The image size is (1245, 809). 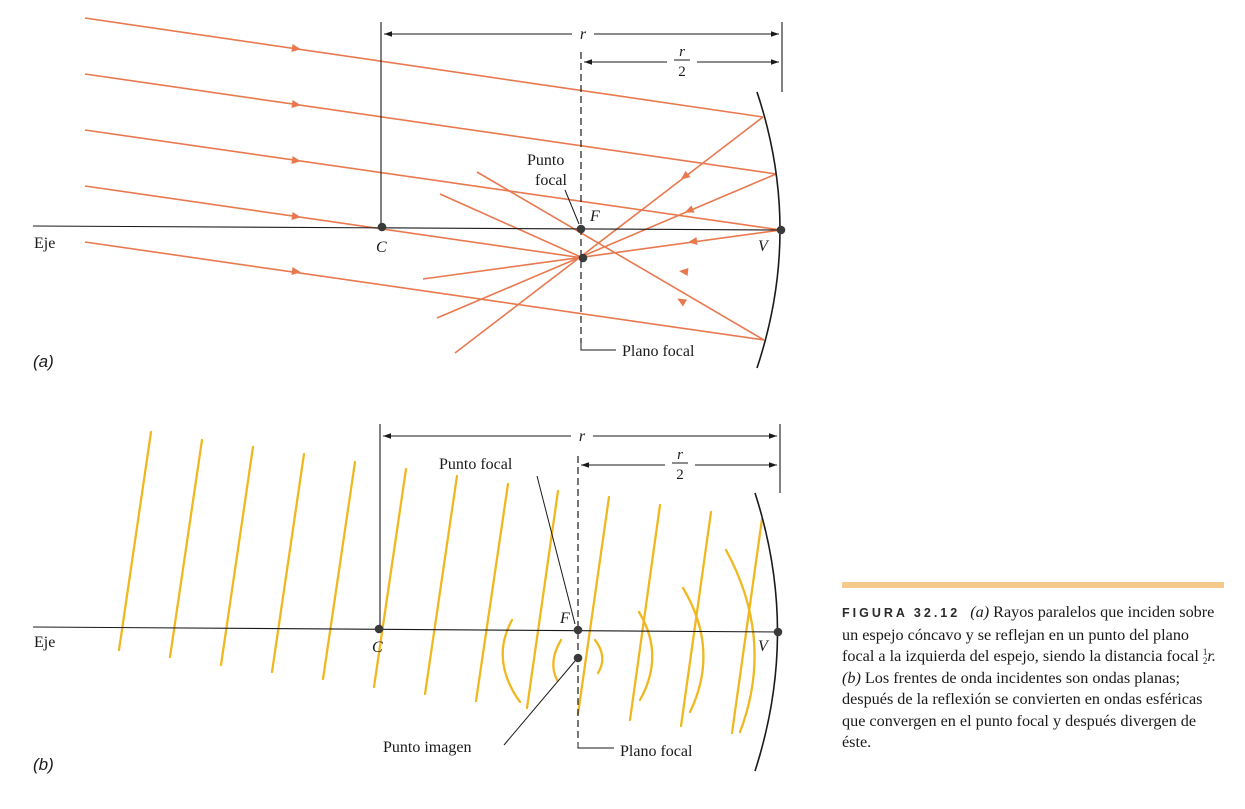 What do you see at coordinates (583, 258) in the screenshot?
I see `focus-convergence-point` at bounding box center [583, 258].